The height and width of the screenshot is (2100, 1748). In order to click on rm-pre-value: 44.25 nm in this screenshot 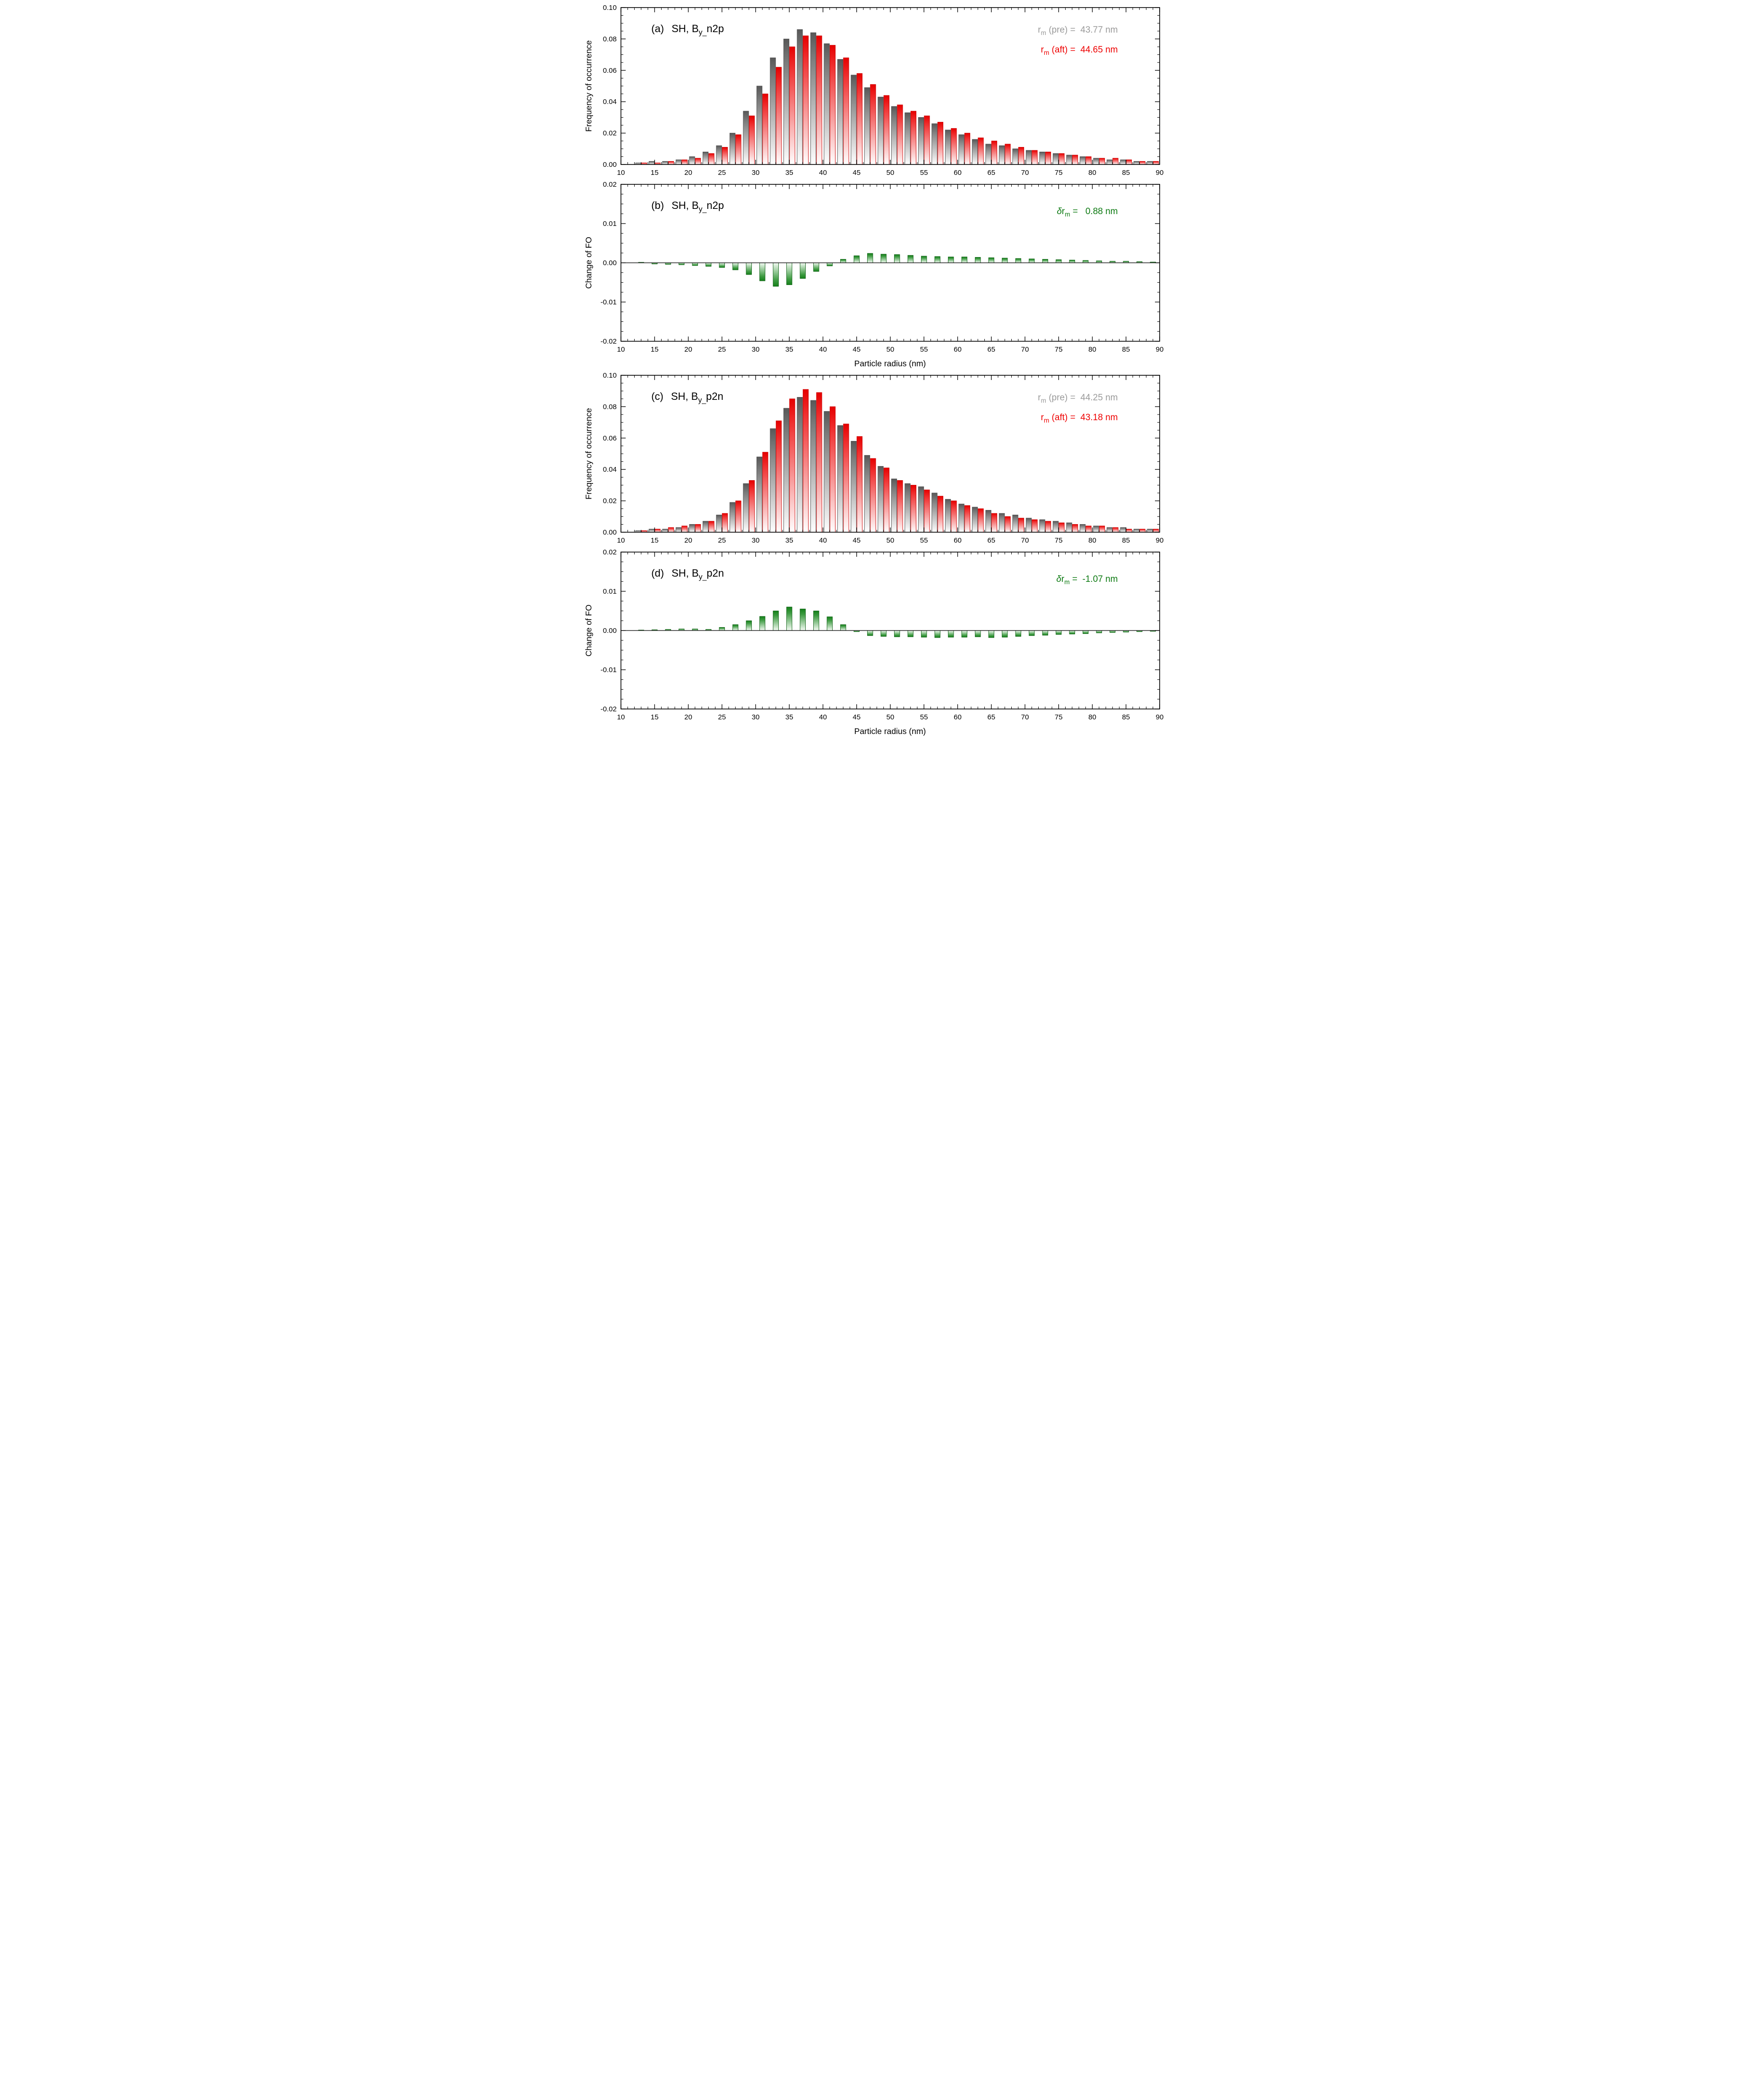, I will do `click(1099, 398)`.